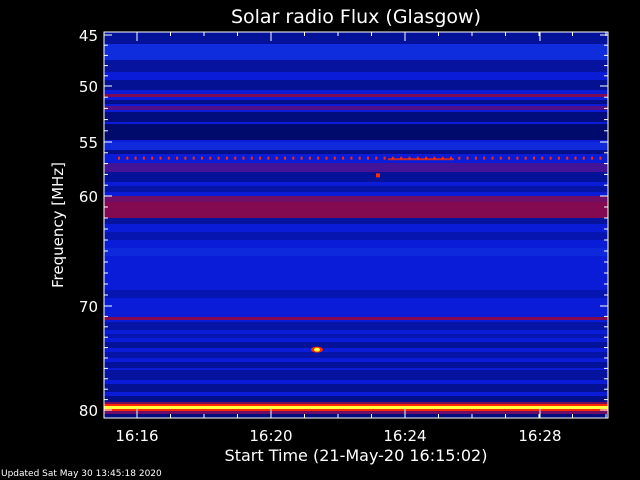 Image resolution: width=640 pixels, height=480 pixels. What do you see at coordinates (345, 263) in the screenshot?
I see `burst-features` at bounding box center [345, 263].